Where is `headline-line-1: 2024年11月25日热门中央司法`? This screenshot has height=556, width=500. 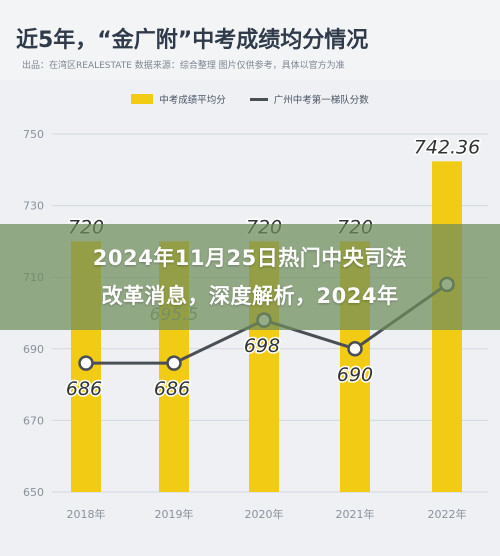 headline-line-1: 2024年11月25日热门中央司法 is located at coordinates (250, 258).